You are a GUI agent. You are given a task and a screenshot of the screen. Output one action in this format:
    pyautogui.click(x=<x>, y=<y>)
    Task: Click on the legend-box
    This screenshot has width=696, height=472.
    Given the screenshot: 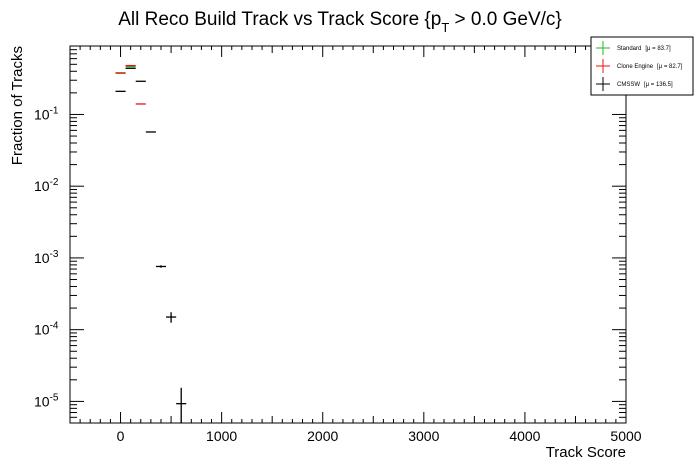 What is the action you would take?
    pyautogui.click(x=642, y=66)
    